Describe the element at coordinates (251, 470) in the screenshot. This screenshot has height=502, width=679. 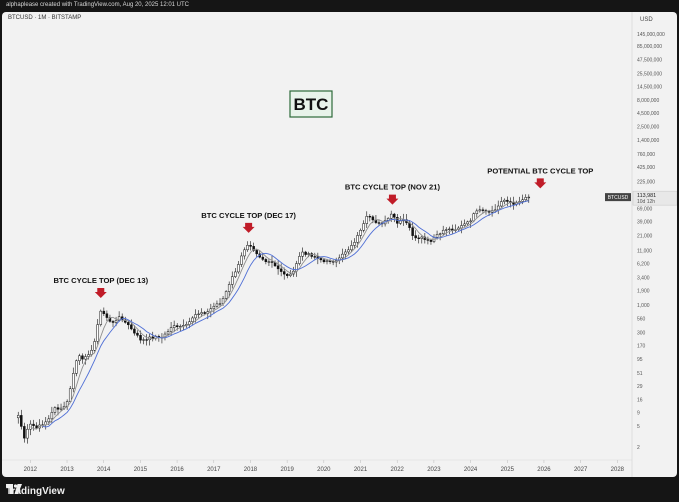
I see `x-tick-label: 2018` at that location.